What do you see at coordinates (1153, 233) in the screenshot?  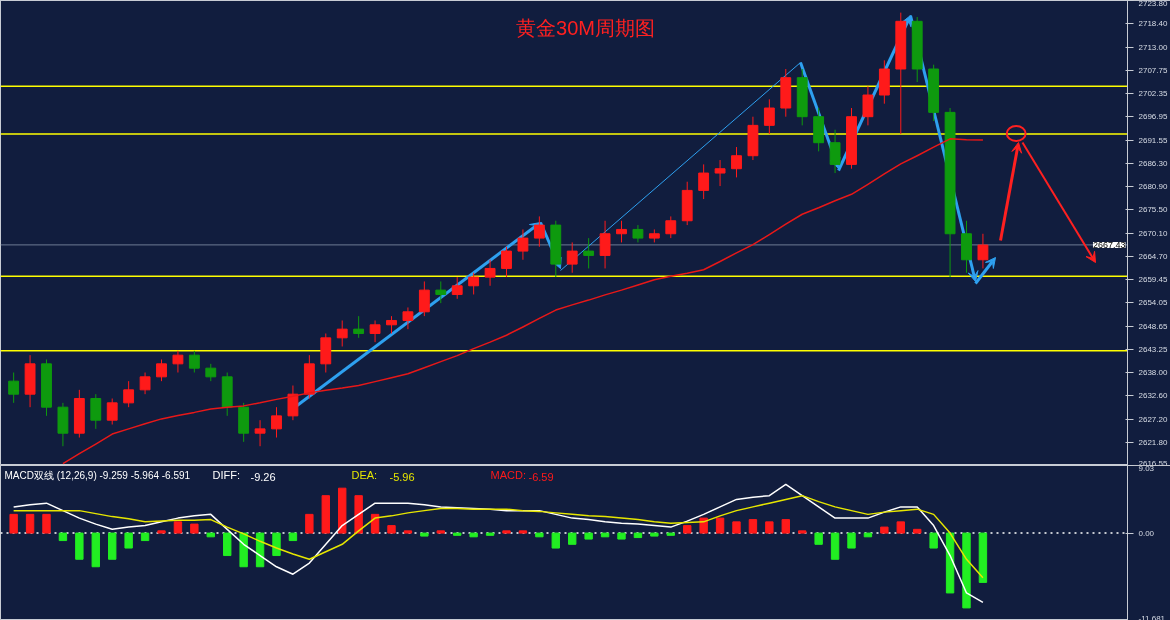 I see `y-tick-label: 2670.10` at bounding box center [1153, 233].